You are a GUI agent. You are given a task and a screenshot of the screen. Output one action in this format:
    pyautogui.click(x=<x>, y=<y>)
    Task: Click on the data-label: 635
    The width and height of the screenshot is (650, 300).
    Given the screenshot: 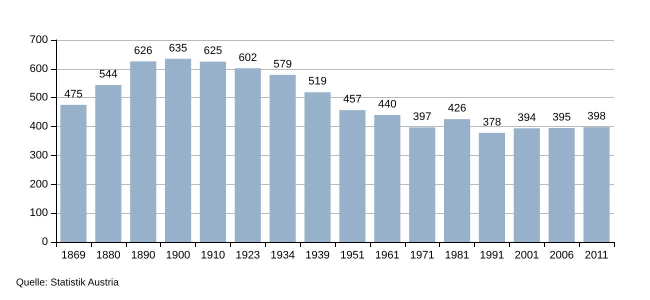 What is the action you would take?
    pyautogui.click(x=178, y=48)
    